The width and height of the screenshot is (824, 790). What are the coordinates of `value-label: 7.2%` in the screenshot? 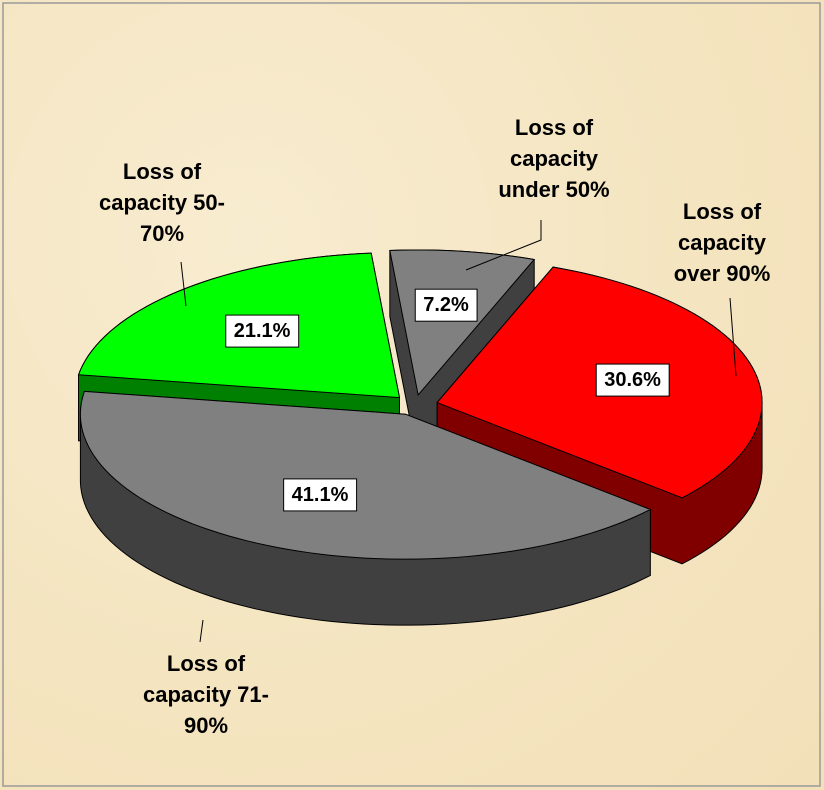 It's located at (446, 305).